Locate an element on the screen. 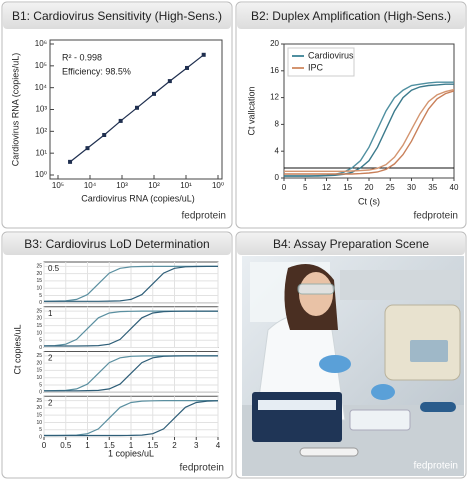 This screenshot has height=480, width=468. panel-title: B1: Cardiovirus Sensitivity (High-Sens.) is located at coordinates (117, 16).